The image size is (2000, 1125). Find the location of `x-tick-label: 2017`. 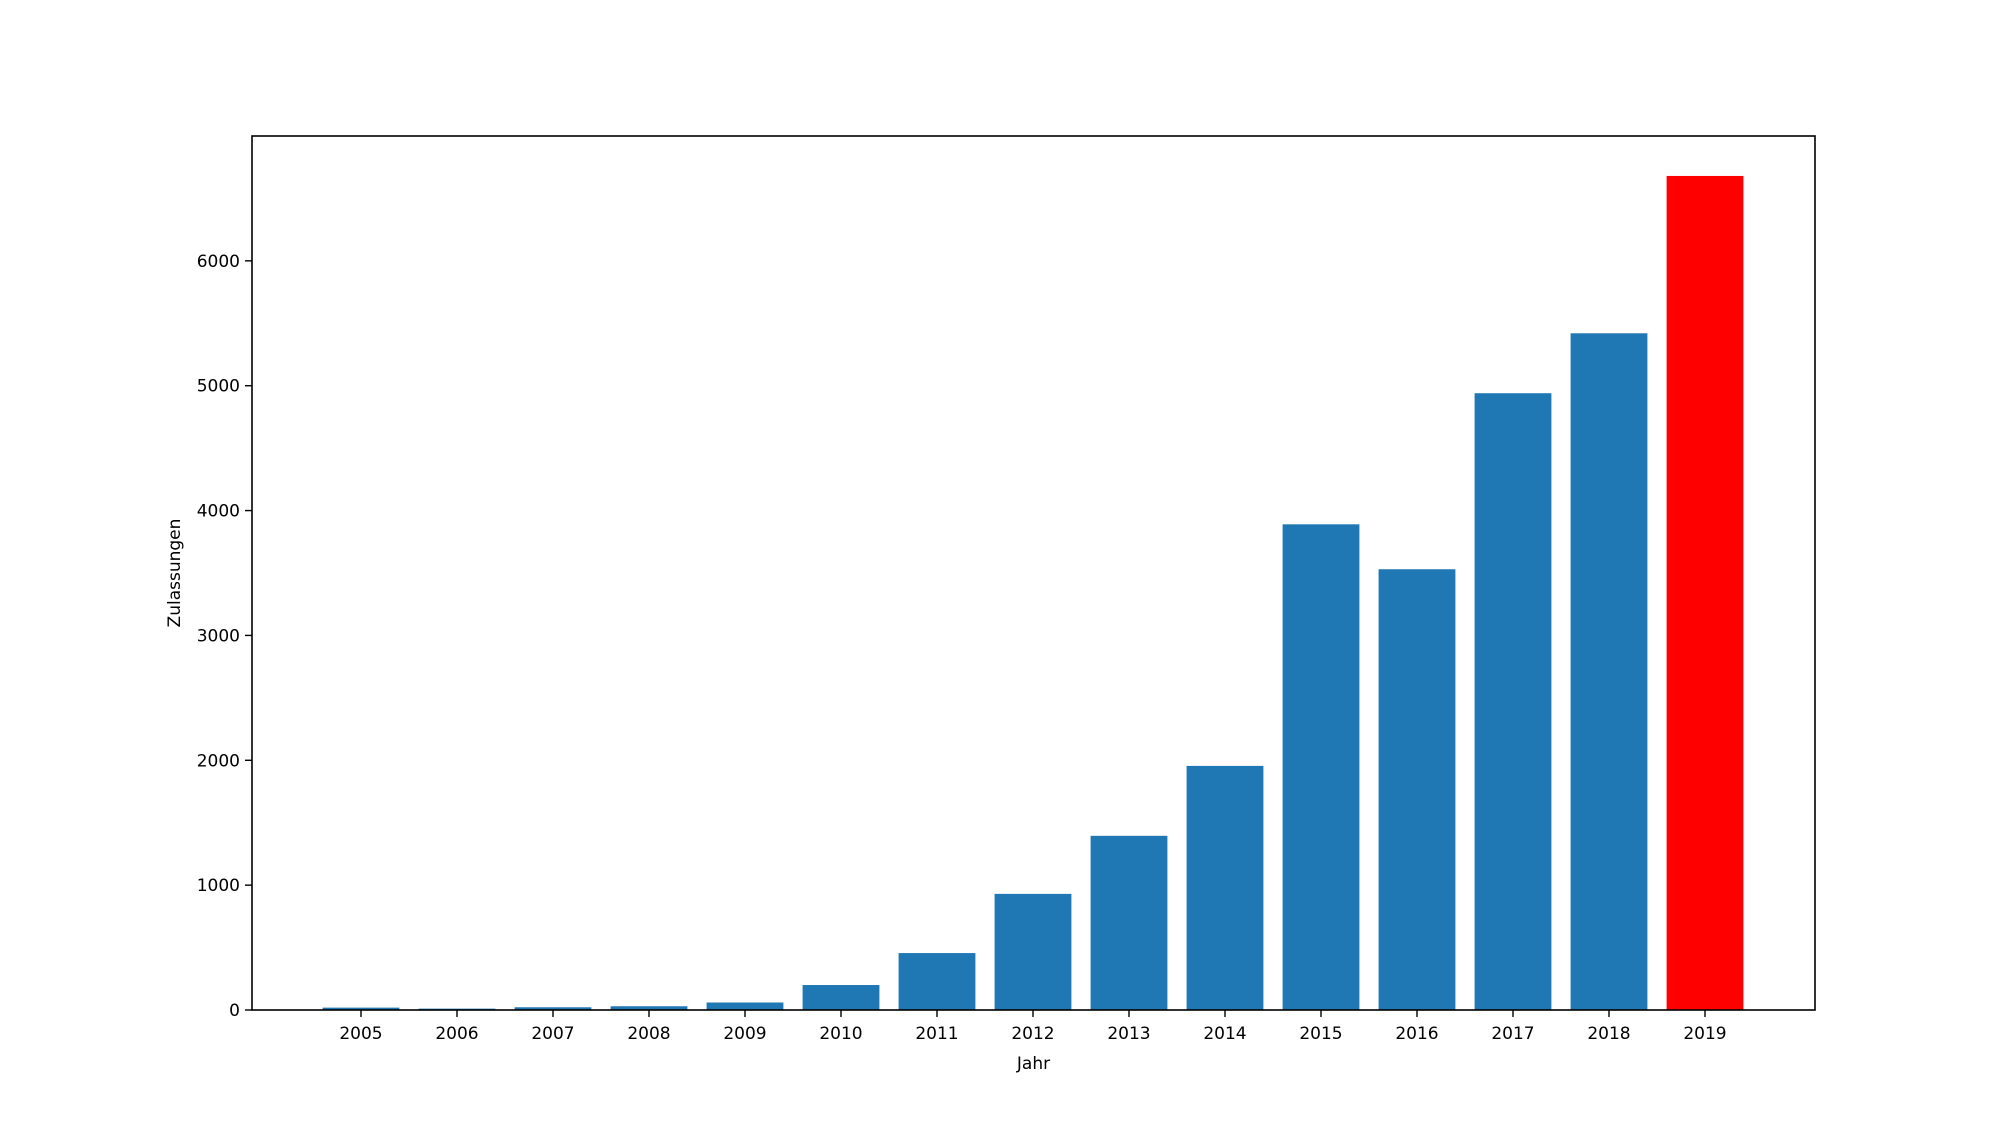

x-tick-label: 2017 is located at coordinates (1512, 1034).